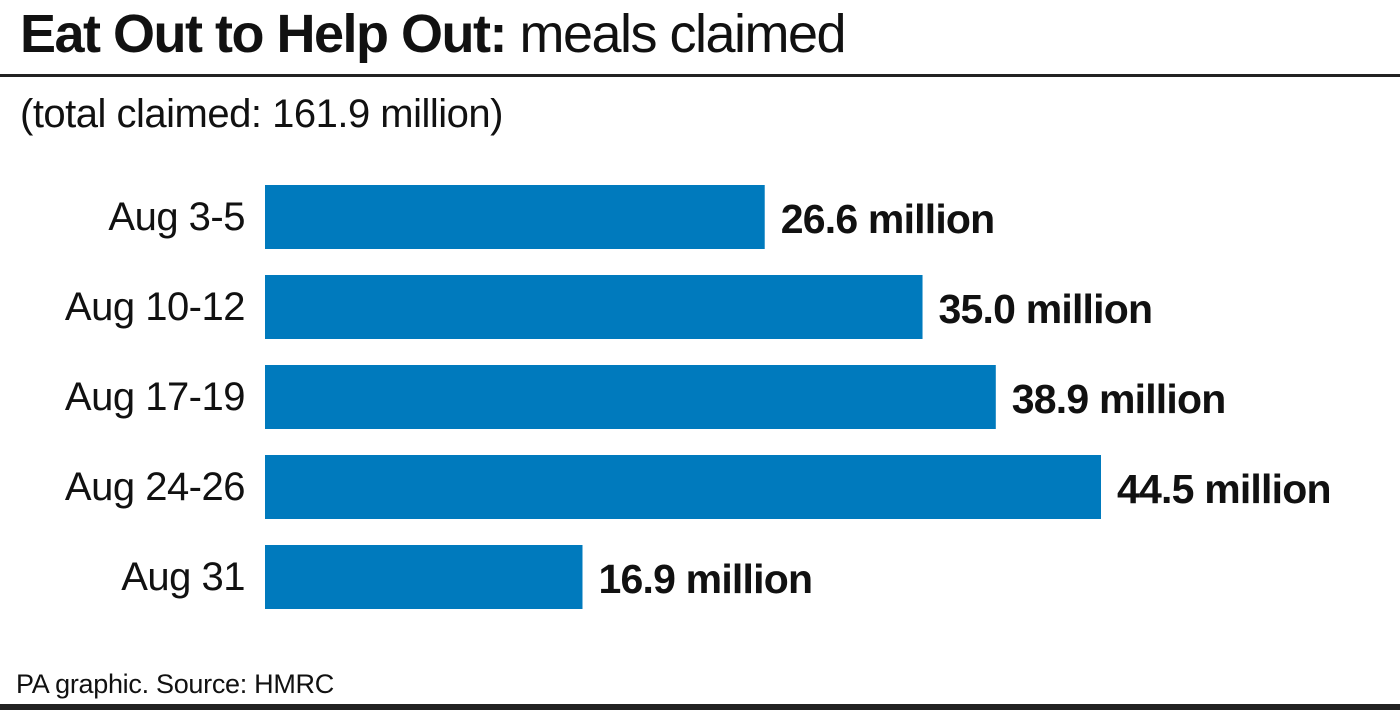 Image resolution: width=1400 pixels, height=710 pixels. What do you see at coordinates (1224, 489) in the screenshot?
I see `value-label: 44.5 million` at bounding box center [1224, 489].